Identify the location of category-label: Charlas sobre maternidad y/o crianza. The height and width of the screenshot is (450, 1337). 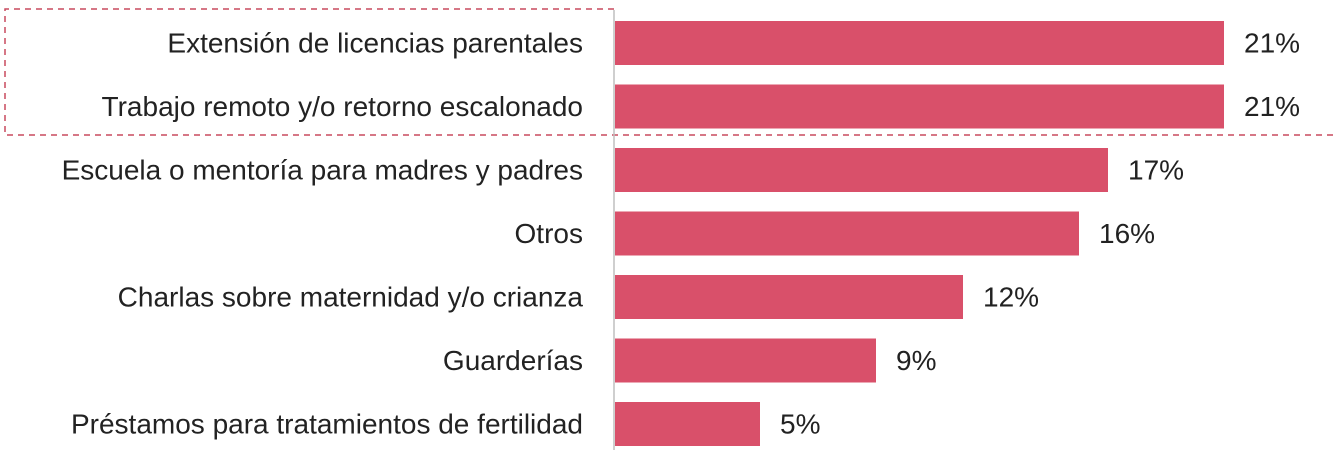
(351, 296).